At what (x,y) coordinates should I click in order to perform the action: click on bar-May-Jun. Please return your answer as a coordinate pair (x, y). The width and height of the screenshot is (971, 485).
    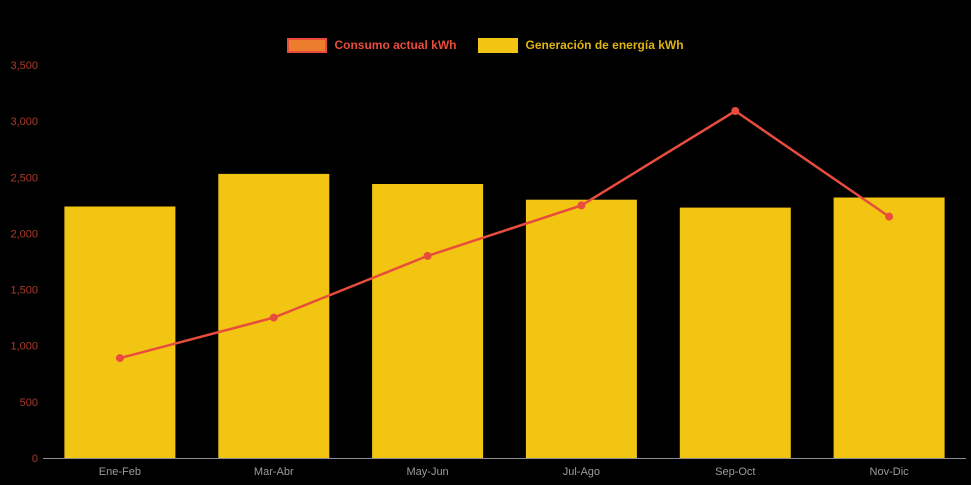
    Looking at the image, I should click on (428, 321).